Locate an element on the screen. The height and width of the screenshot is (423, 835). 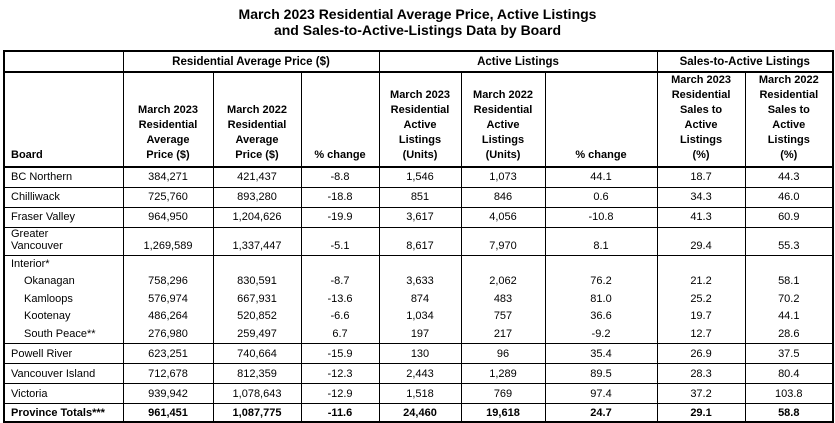
sub-value: 576,974 is located at coordinates (168, 298).